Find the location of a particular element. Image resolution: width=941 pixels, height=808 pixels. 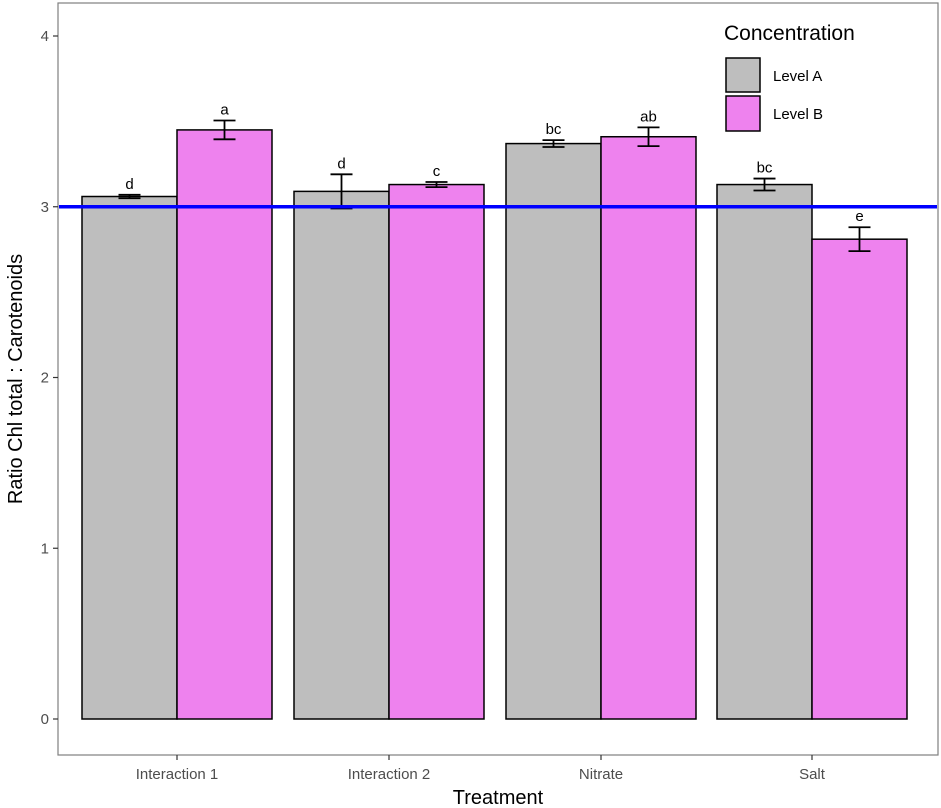

error-bar-interaction-2-level-b is located at coordinates (436, 185).